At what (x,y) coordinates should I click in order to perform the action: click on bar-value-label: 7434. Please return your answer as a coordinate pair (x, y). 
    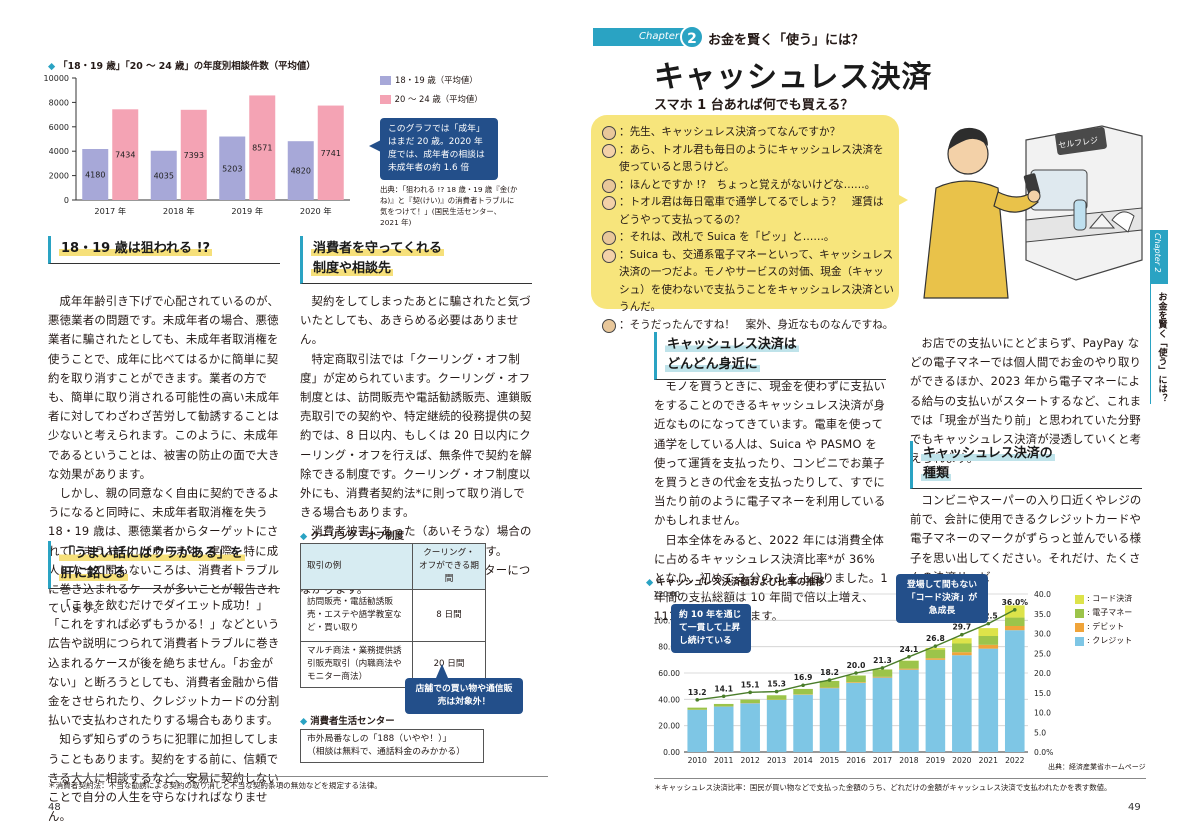
    Looking at the image, I should click on (125, 155).